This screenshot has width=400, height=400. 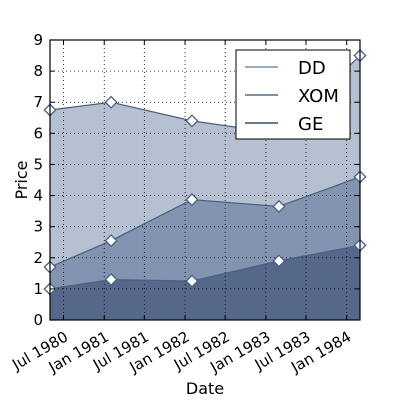 What do you see at coordinates (38, 164) in the screenshot?
I see `y-tick-label: 5` at bounding box center [38, 164].